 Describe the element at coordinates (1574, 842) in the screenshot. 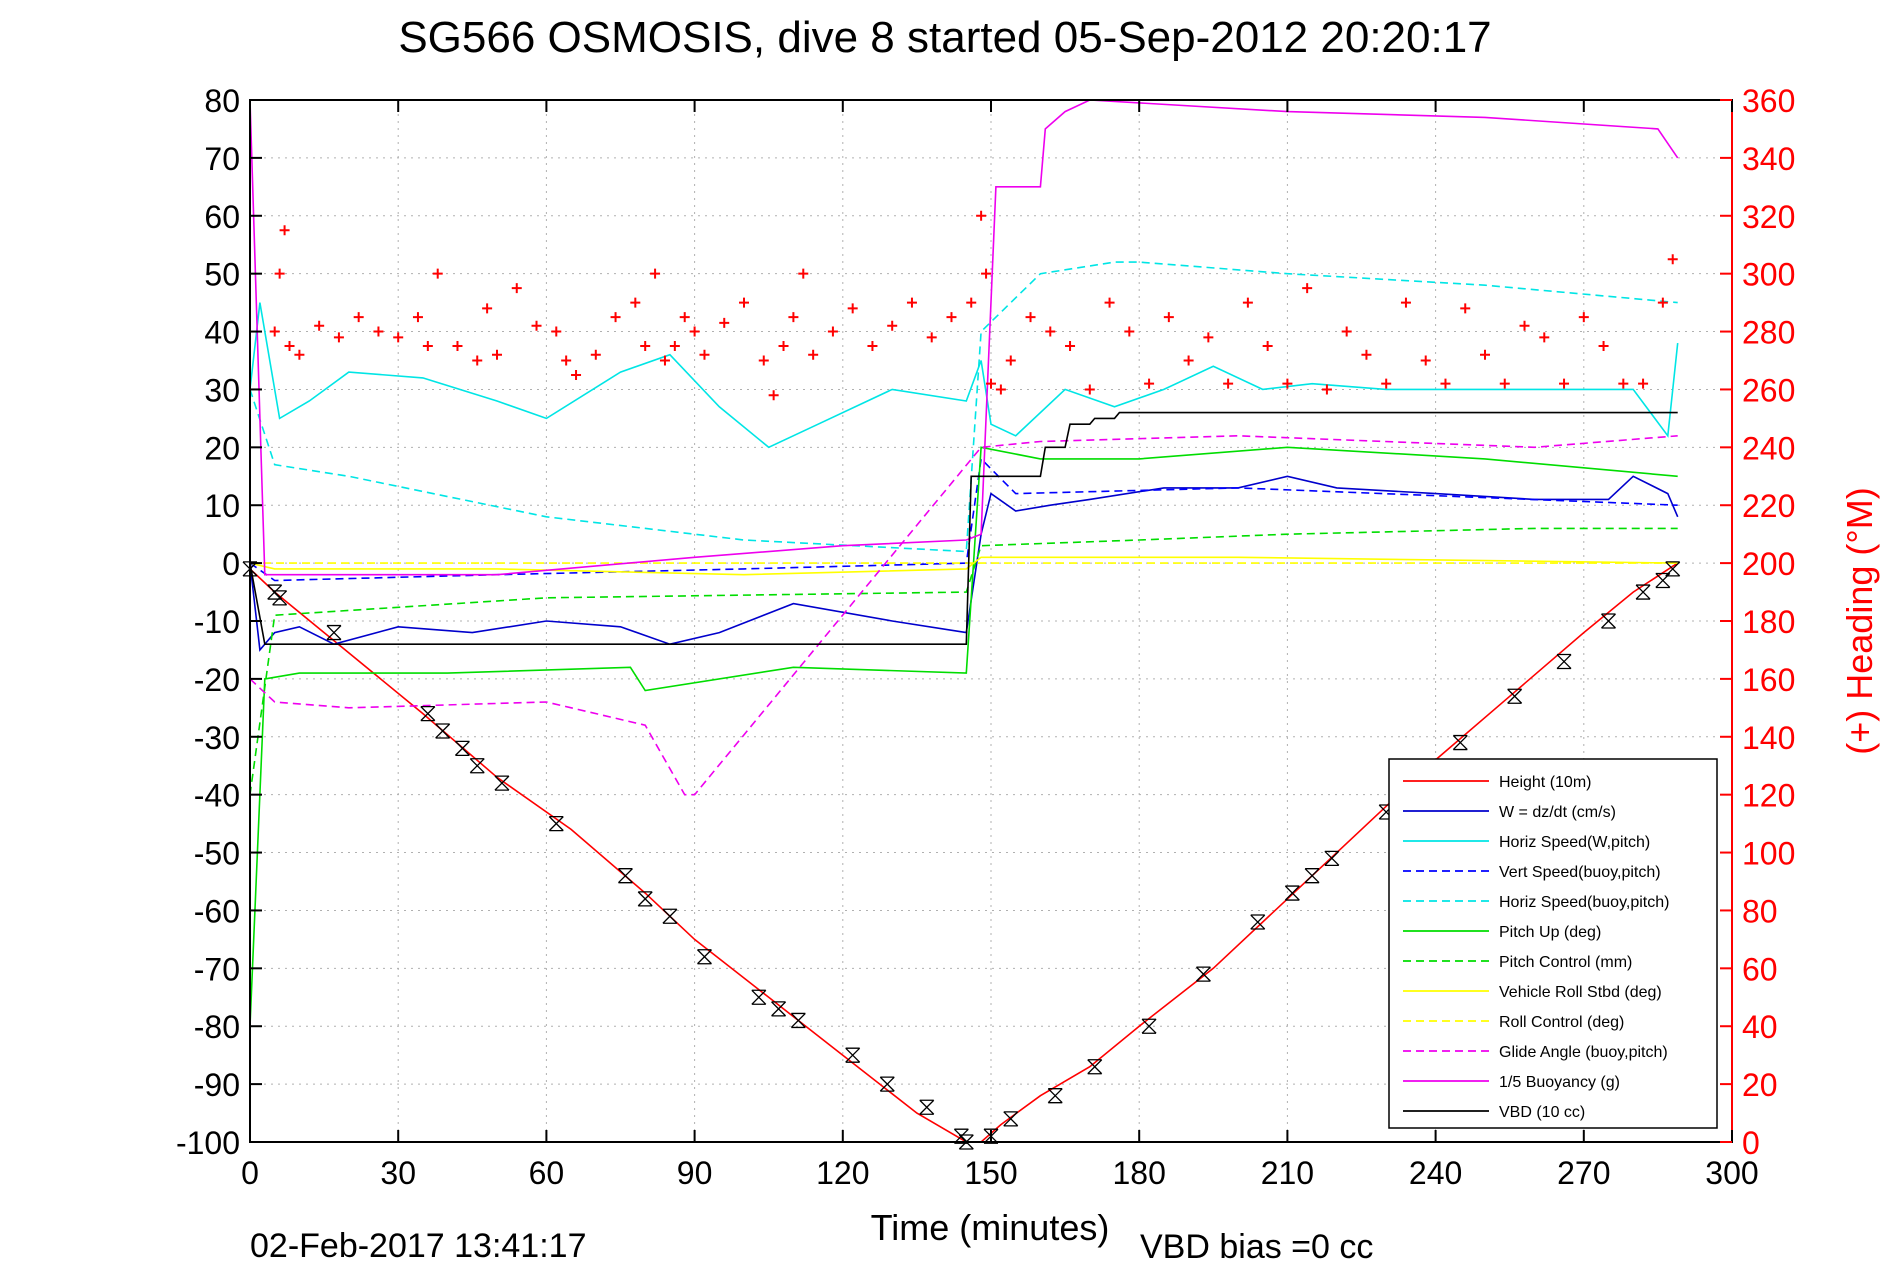

I see `legend-label: Horiz Speed(W,pitch)` at that location.